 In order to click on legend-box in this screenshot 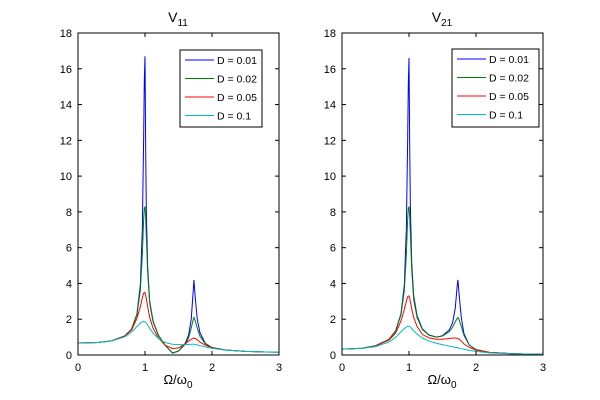, I will do `click(221, 88)`.